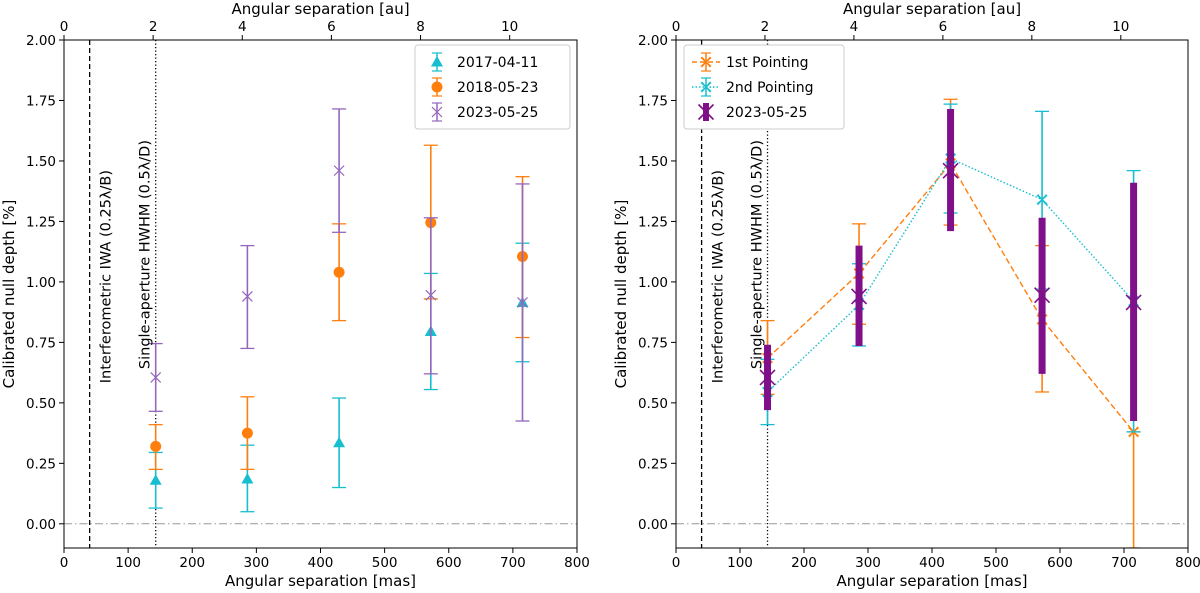  I want to click on right-ytick-label: 1.75, so click(653, 101).